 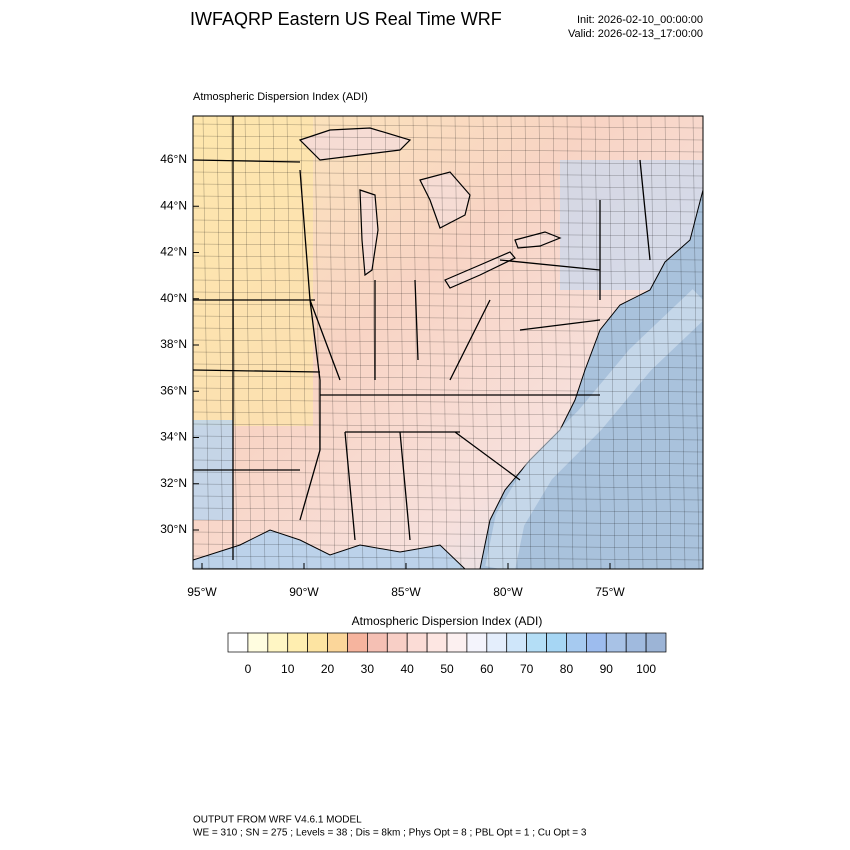 What do you see at coordinates (288, 669) in the screenshot?
I see `colorbar-tick-label: 10` at bounding box center [288, 669].